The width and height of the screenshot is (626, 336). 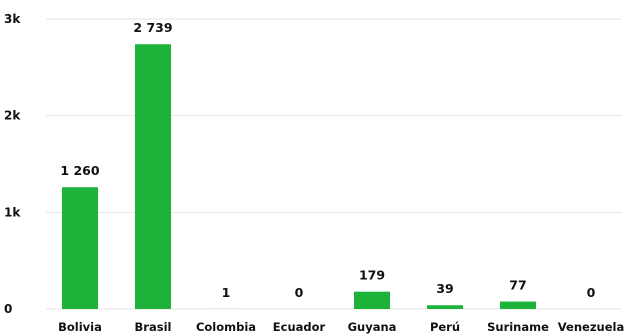 I want to click on category-label-perú: Perú, so click(x=445, y=327).